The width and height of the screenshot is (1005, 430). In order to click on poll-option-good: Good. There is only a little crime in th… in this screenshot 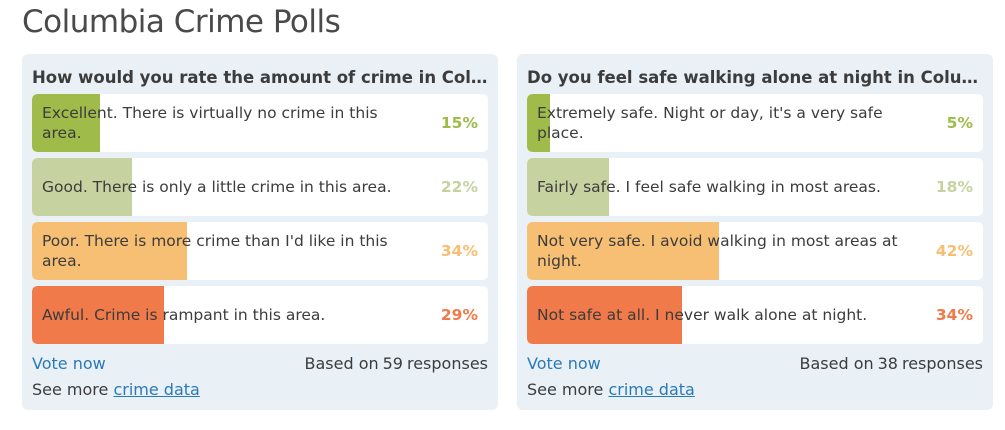, I will do `click(260, 187)`.